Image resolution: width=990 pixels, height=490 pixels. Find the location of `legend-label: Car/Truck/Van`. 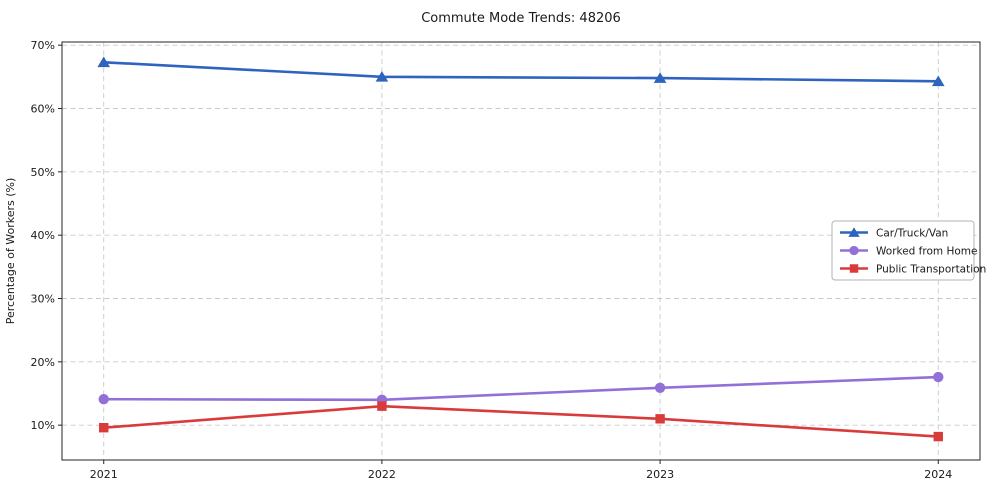

legend-label: Car/Truck/Van is located at coordinates (912, 233).